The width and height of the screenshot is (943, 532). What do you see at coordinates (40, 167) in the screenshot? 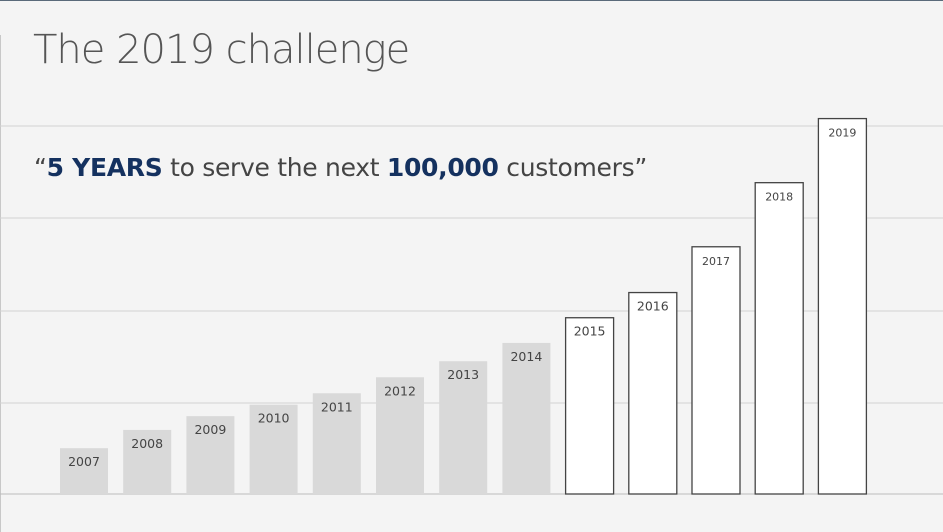
I see `quote-open-mark: “` at bounding box center [40, 167].